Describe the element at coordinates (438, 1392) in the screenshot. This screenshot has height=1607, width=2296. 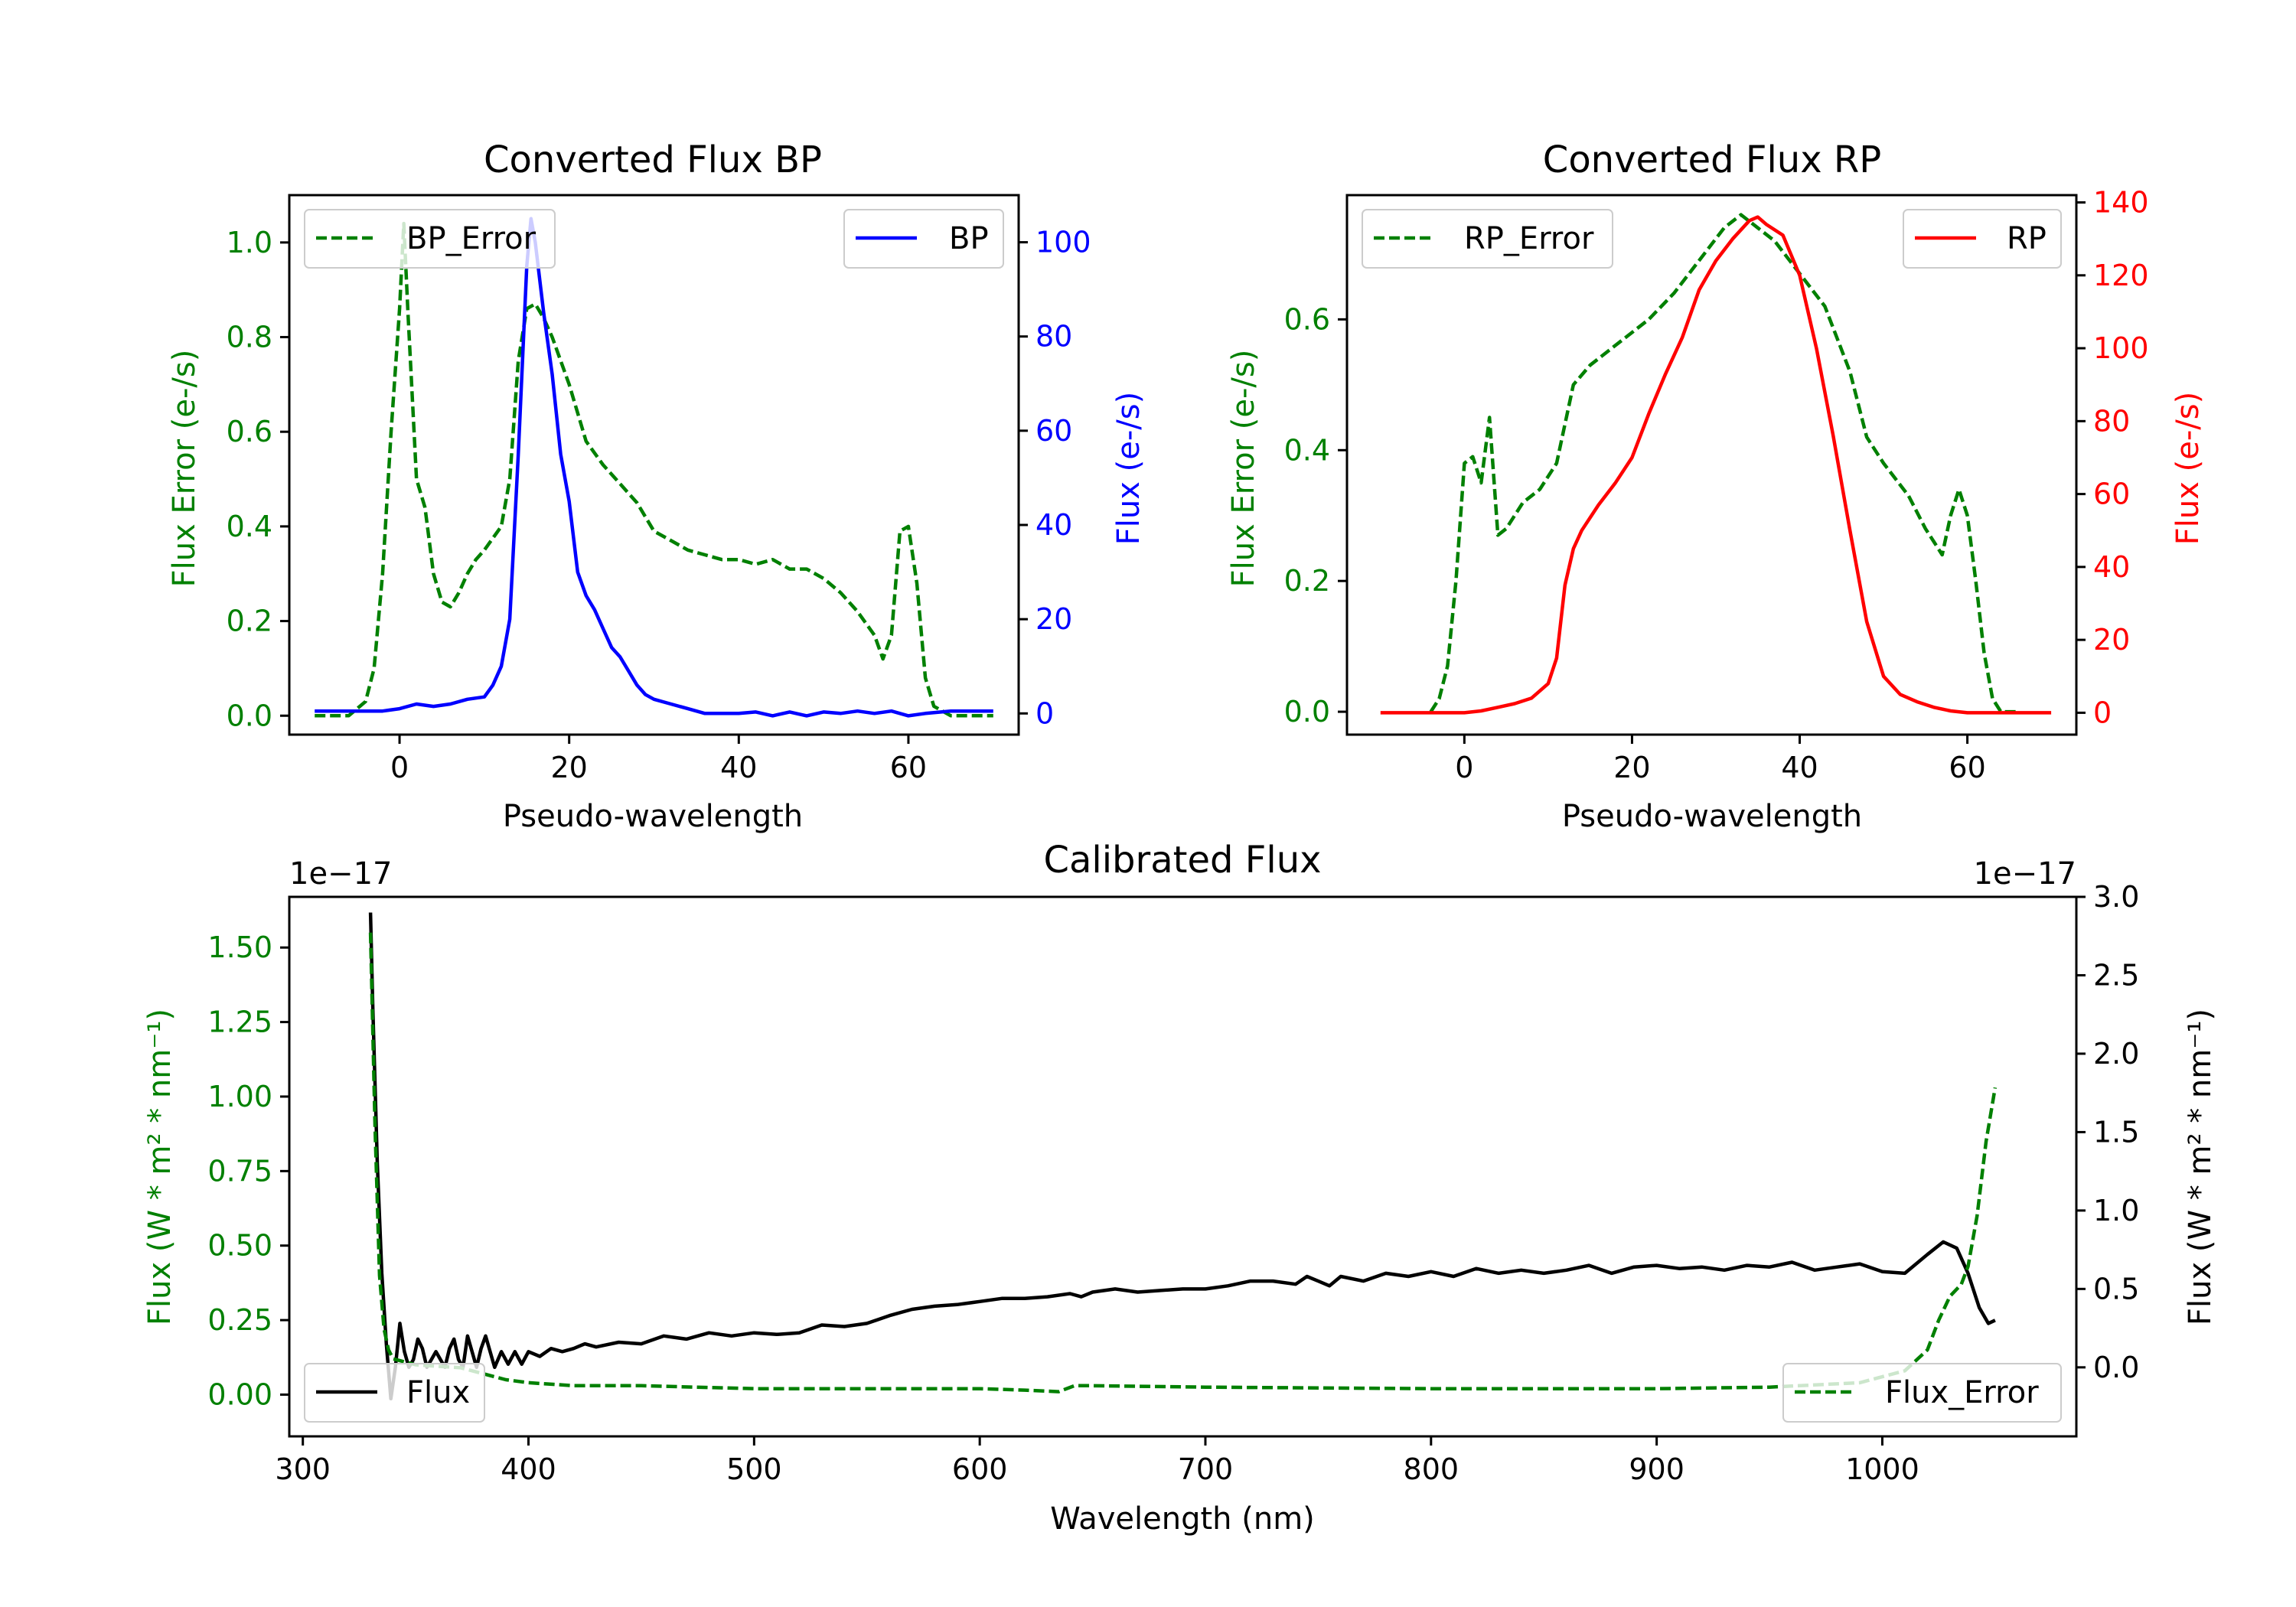
I see `cal-legend-flux-label: Flux` at that location.